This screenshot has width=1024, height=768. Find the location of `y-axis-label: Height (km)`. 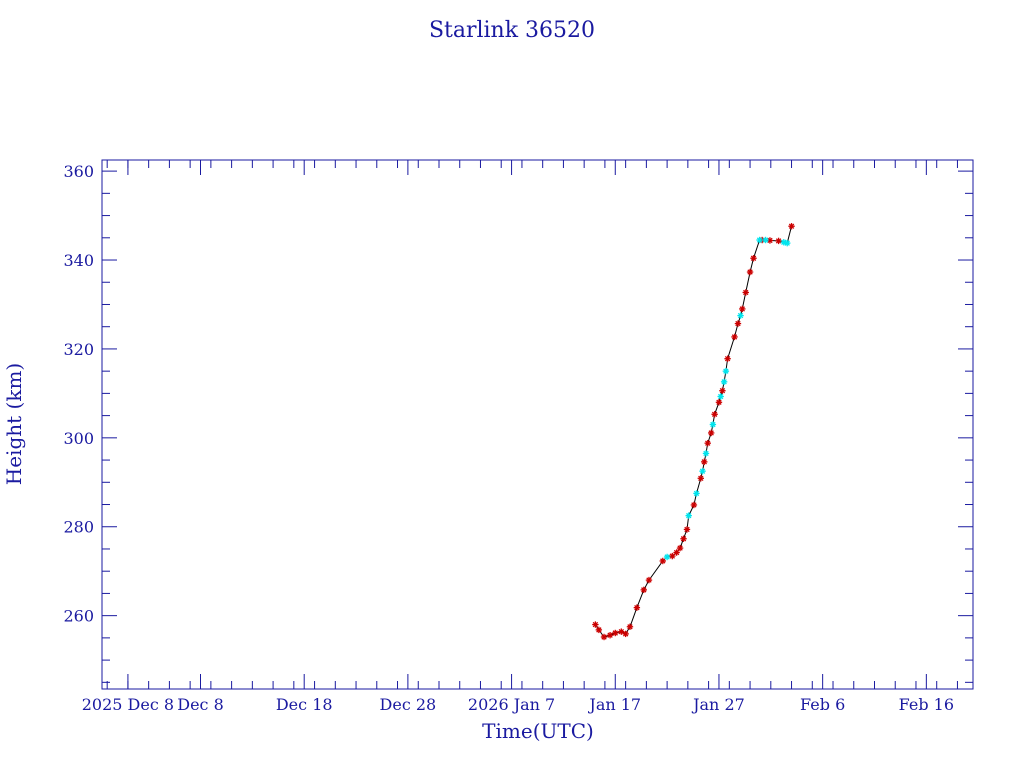

y-axis-label: Height (km) is located at coordinates (14, 424).